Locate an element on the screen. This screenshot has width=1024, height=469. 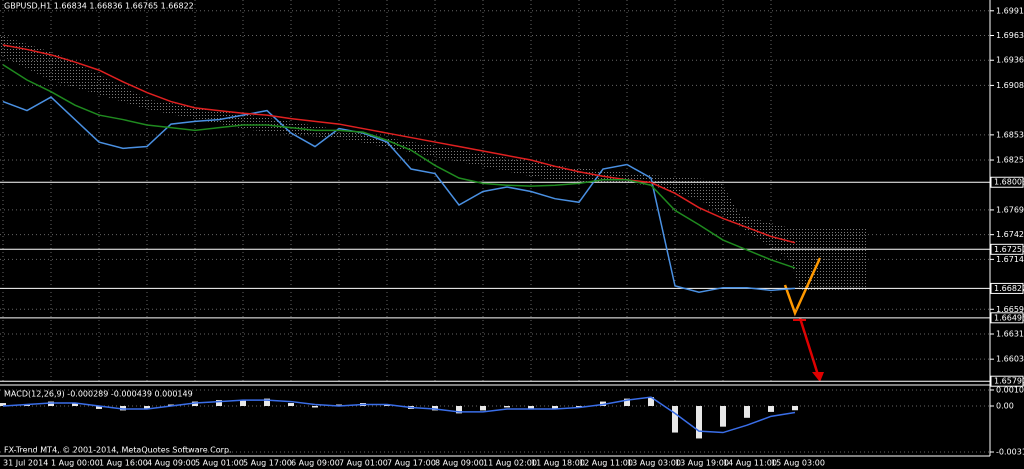
x-tick-label: 8 Aug 09:00 is located at coordinates (459, 463).